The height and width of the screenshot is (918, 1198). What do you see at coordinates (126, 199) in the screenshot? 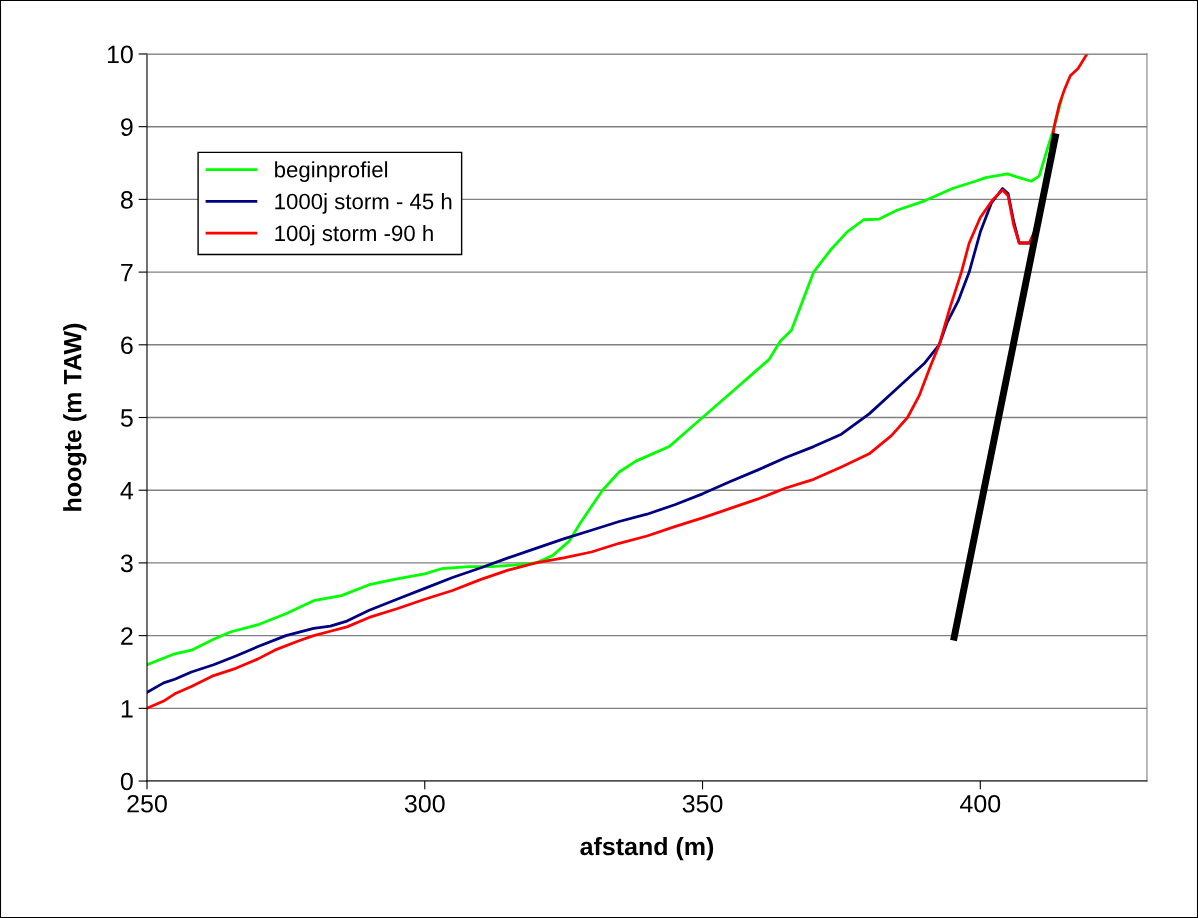
I see `y-tick-label: 8` at bounding box center [126, 199].